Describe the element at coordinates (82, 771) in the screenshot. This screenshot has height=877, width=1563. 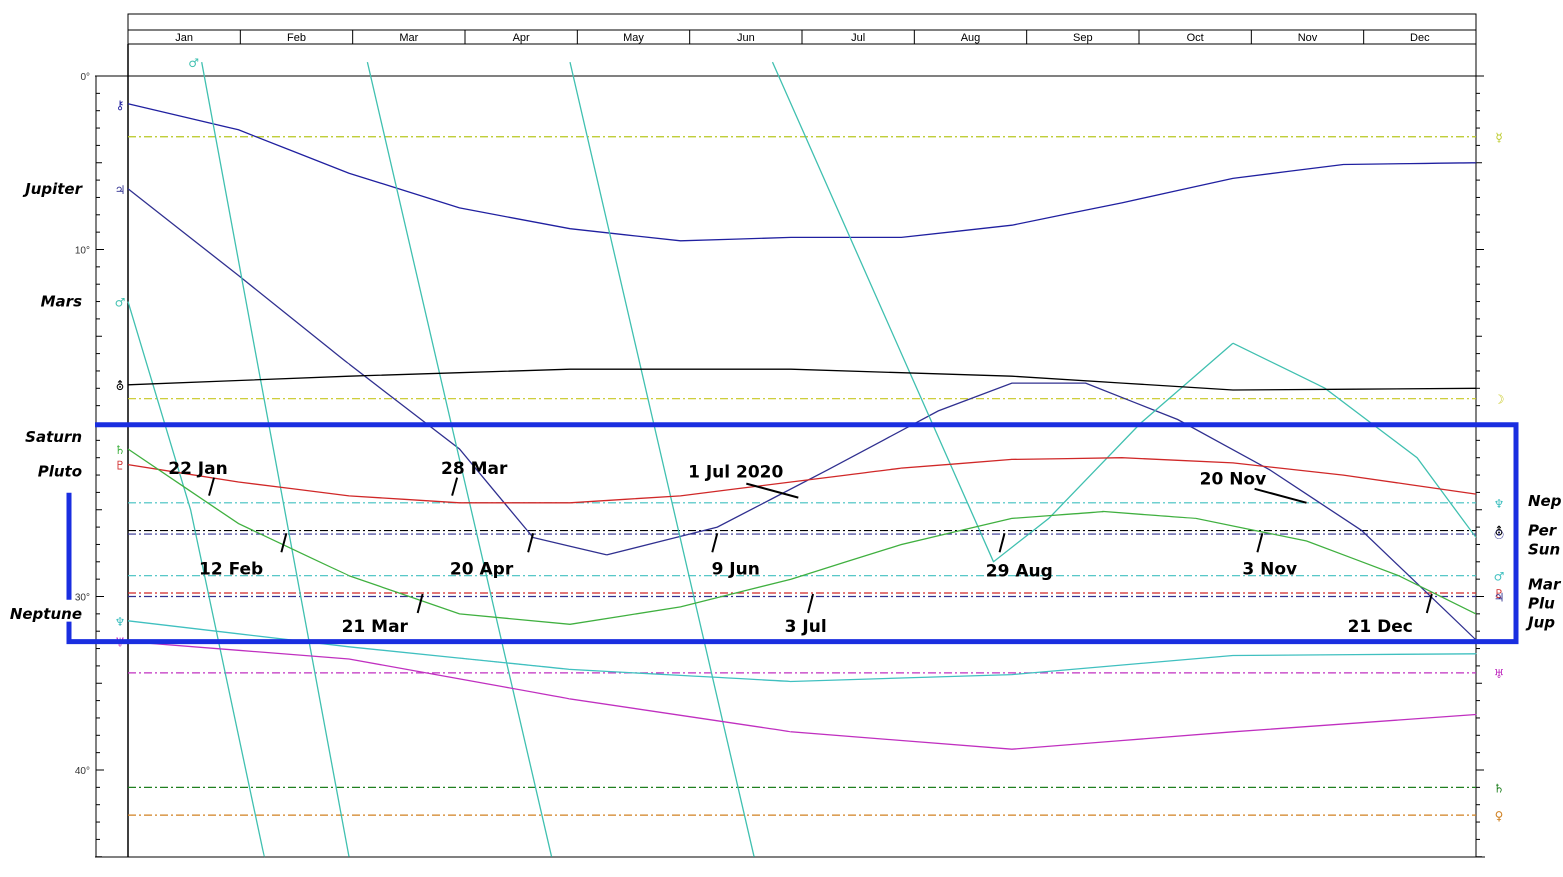
I see `y-tick-label: 40°` at that location.